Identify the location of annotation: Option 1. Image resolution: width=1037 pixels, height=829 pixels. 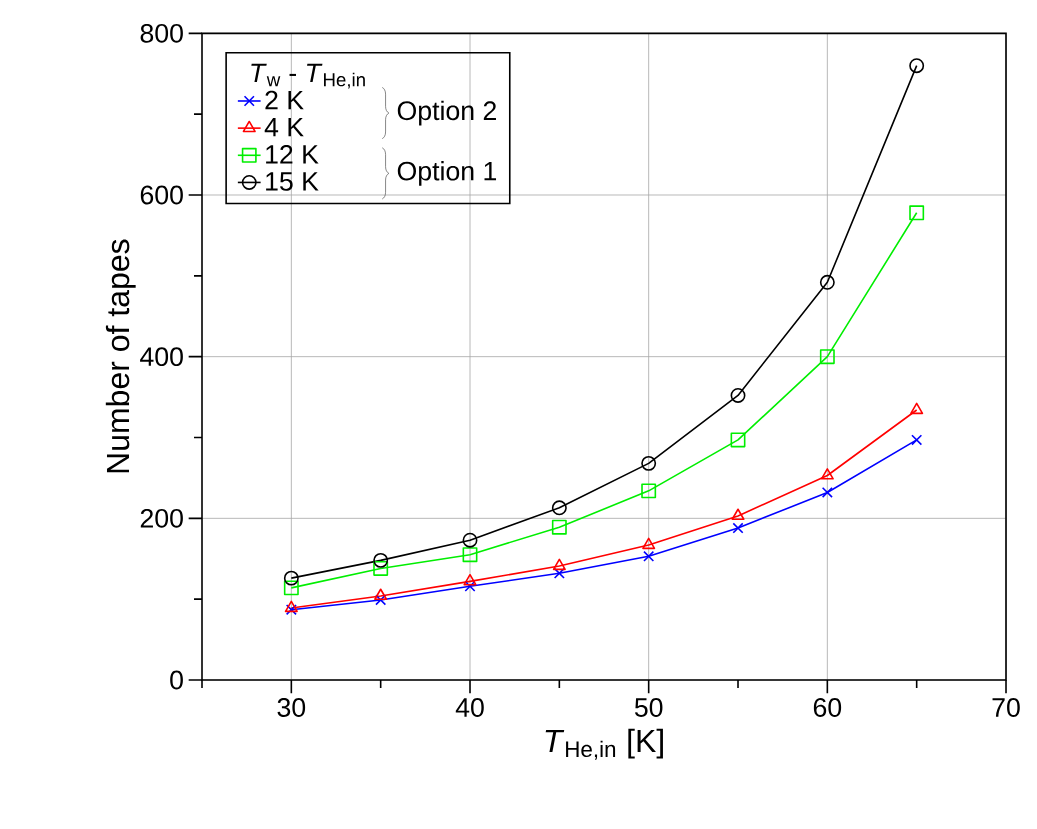
(447, 173).